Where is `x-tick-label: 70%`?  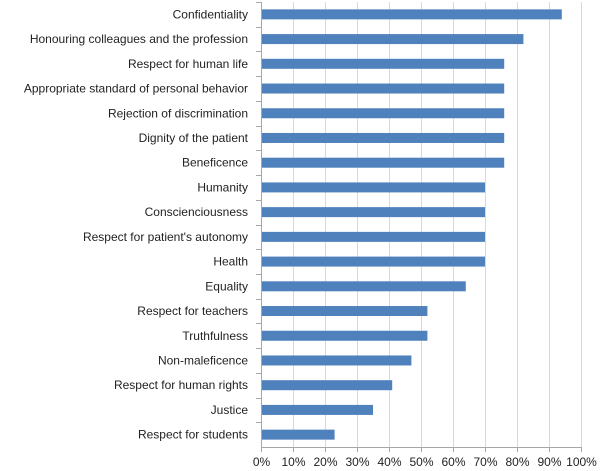
x-tick-label: 70% is located at coordinates (485, 462).